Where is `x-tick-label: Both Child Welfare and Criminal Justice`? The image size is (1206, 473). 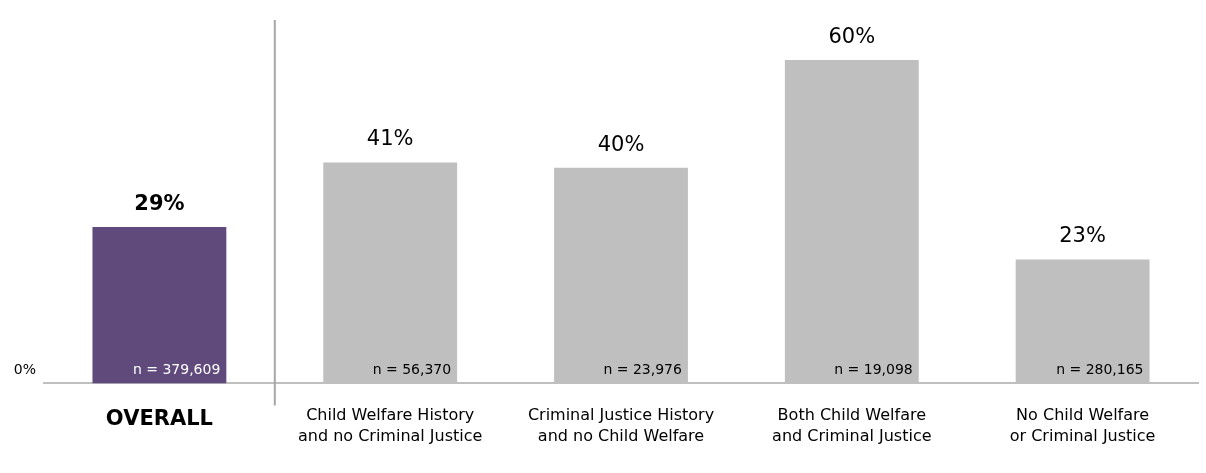 x-tick-label: Both Child Welfare and Criminal Justice is located at coordinates (852, 424).